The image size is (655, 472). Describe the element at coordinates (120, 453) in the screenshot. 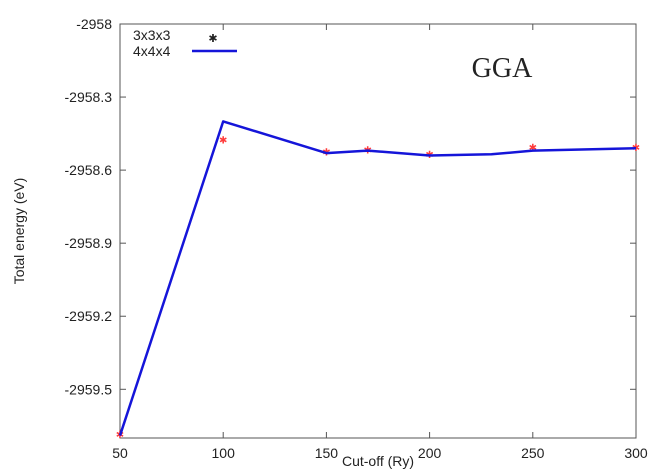

I see `x-tick-label: 50` at that location.